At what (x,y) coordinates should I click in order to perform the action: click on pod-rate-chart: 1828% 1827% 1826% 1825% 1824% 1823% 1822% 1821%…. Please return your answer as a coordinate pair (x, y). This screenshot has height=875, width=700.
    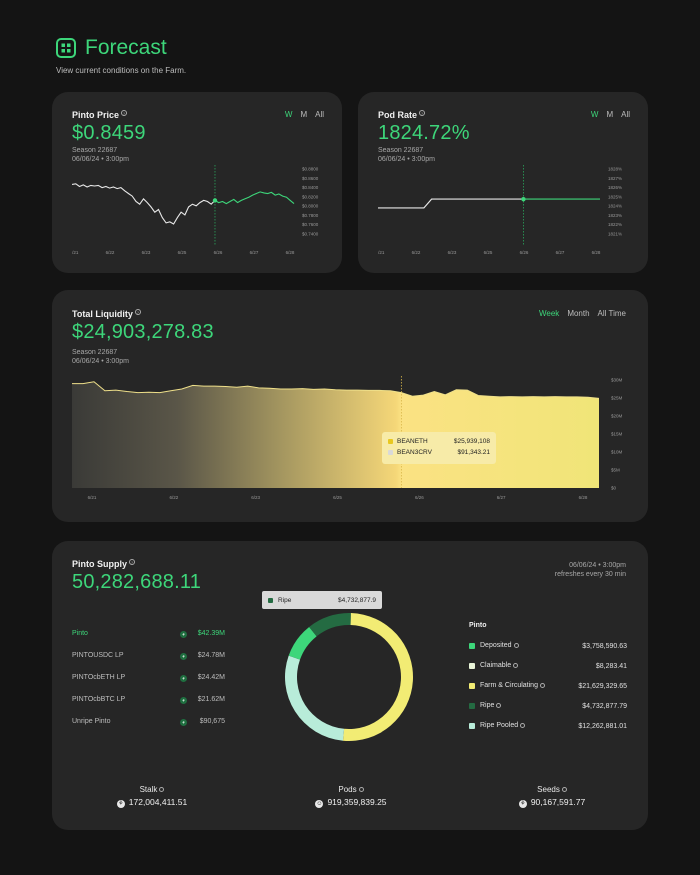
    Looking at the image, I should click on (508, 211).